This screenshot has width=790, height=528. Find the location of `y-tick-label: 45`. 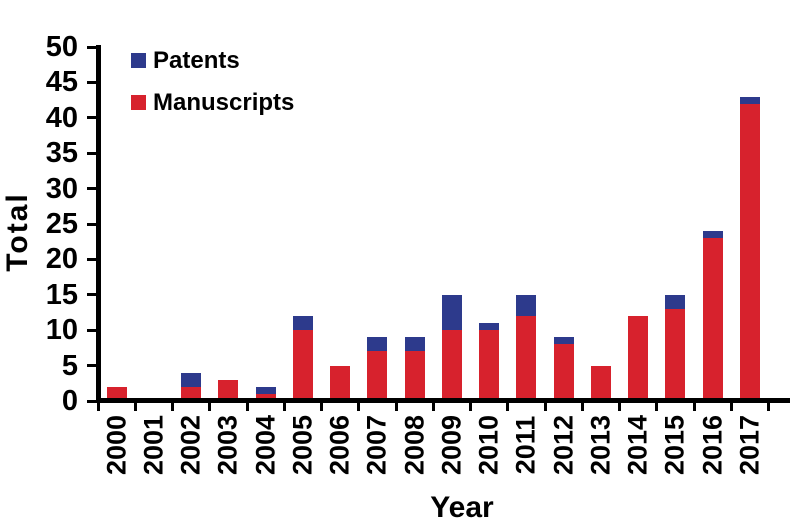

y-tick-label: 45 is located at coordinates (61, 82).